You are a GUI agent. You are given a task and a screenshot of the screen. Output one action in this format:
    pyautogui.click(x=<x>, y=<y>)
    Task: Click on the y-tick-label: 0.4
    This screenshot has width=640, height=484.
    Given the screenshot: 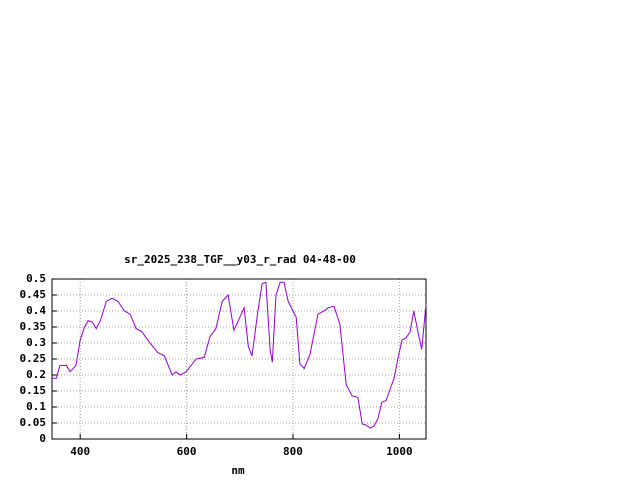 What is the action you would take?
    pyautogui.click(x=36, y=310)
    